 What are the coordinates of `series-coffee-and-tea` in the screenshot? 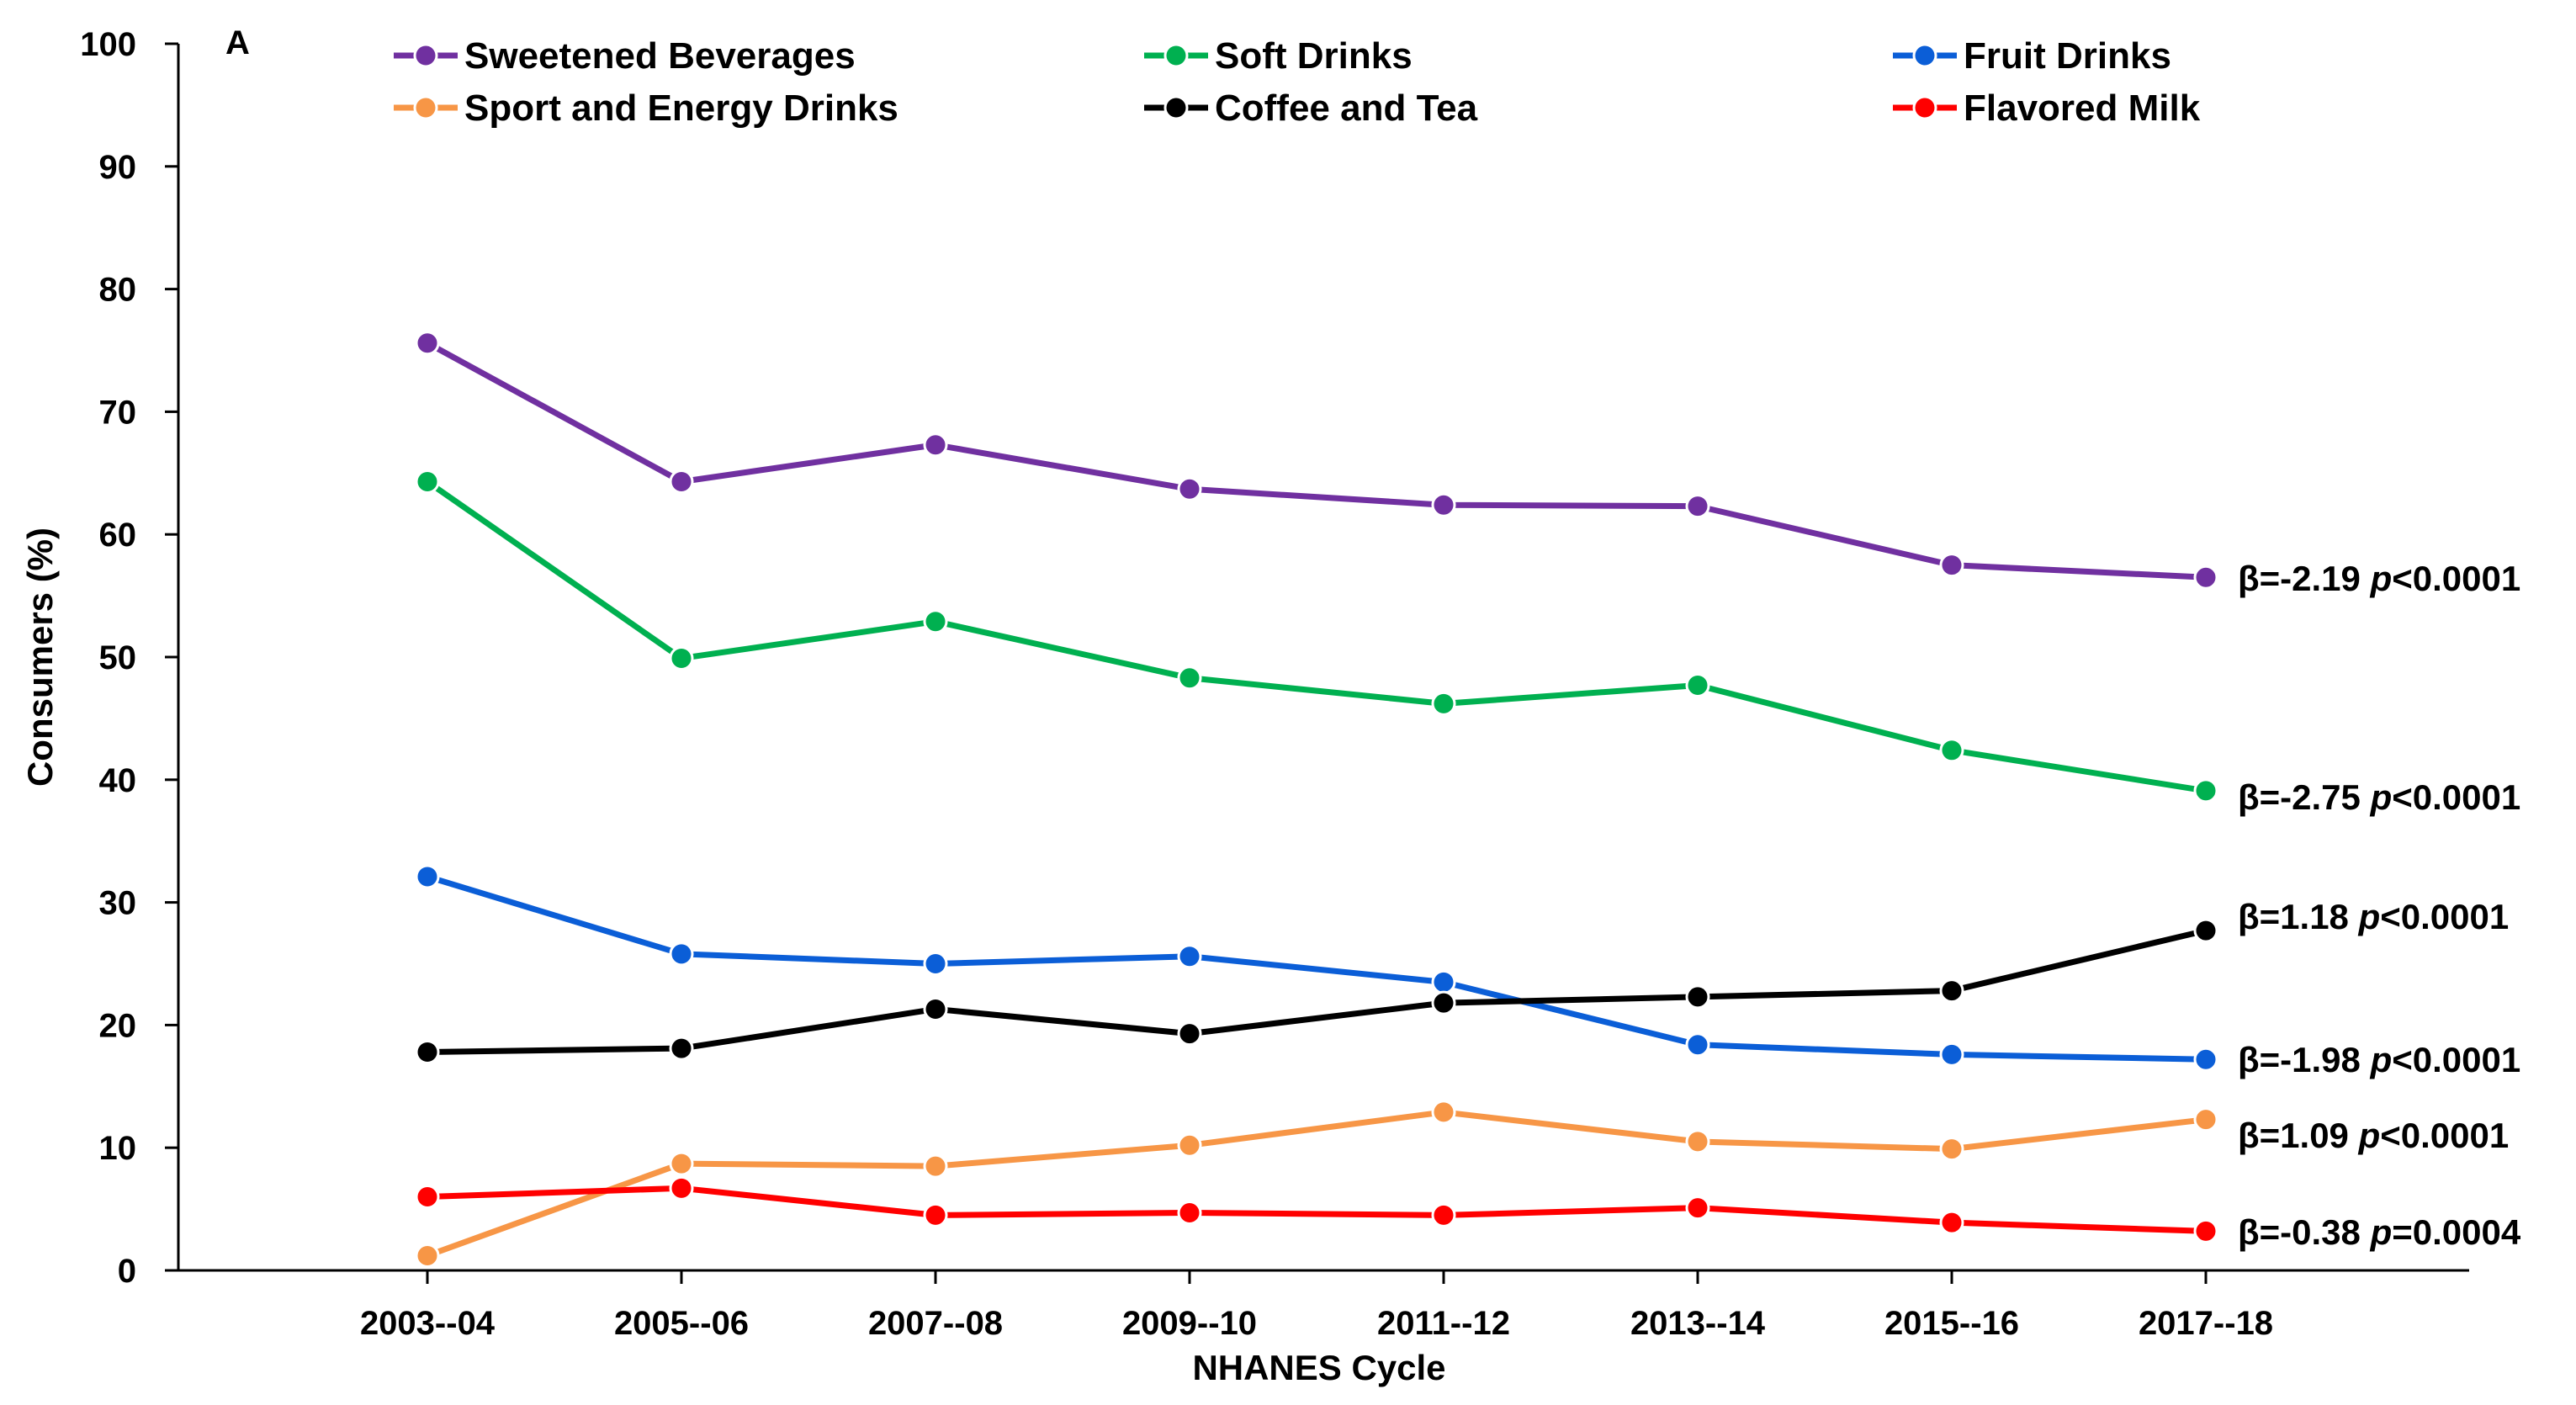 It's located at (1316, 991).